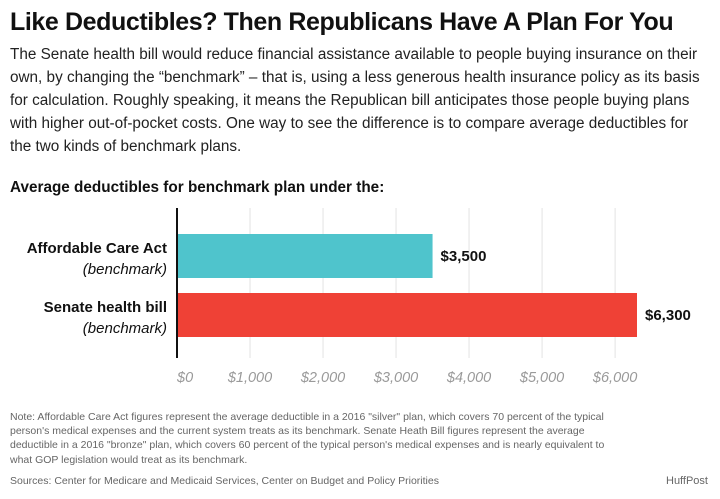 The image size is (720, 499). What do you see at coordinates (395, 378) in the screenshot?
I see `x-tick-label: $3,000` at bounding box center [395, 378].